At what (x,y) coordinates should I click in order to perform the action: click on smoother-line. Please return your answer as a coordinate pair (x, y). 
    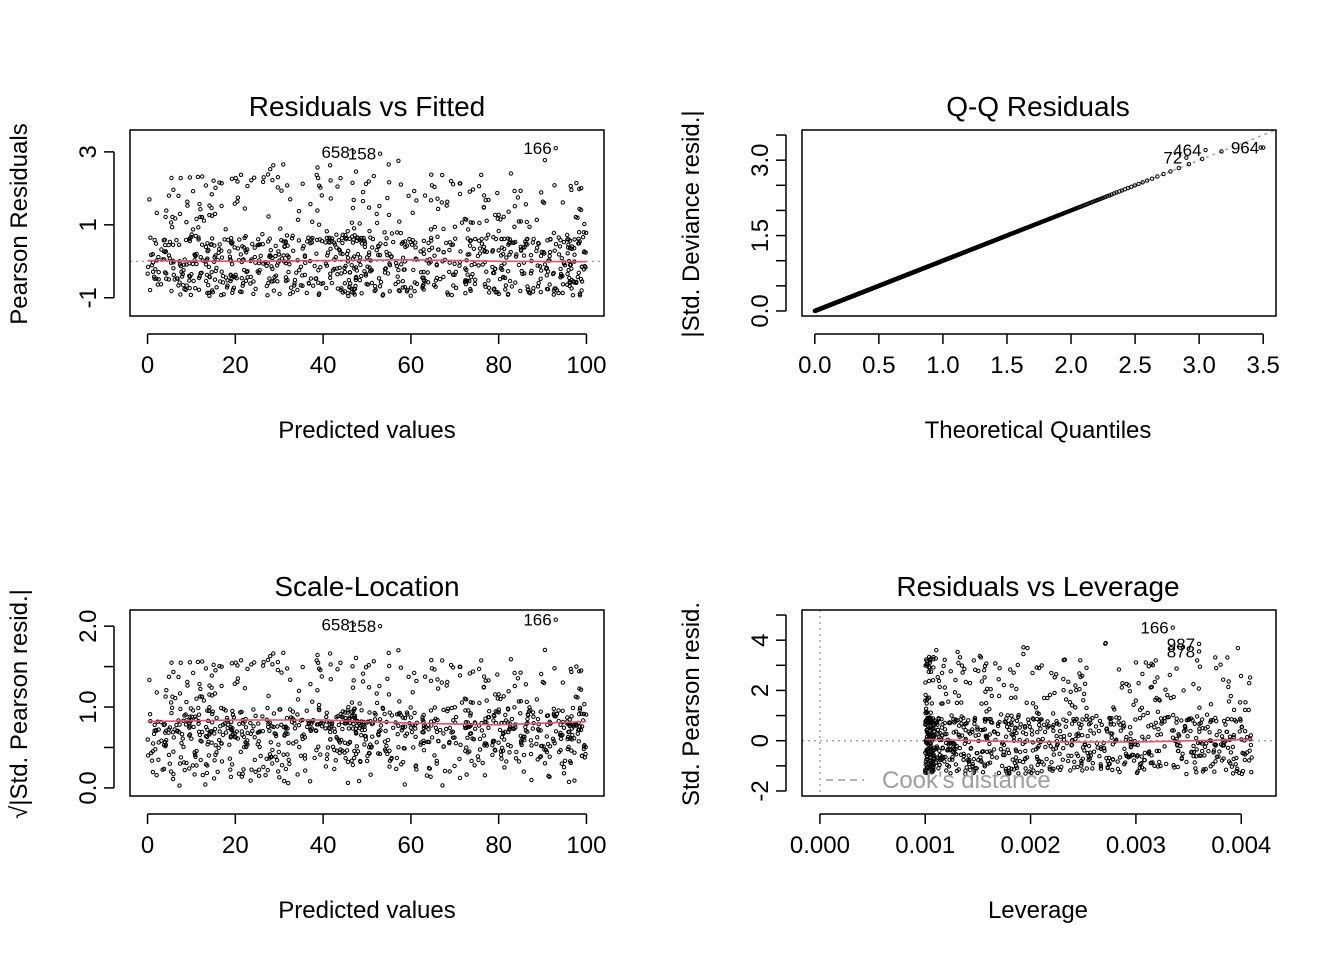
    Looking at the image, I should click on (1088, 740).